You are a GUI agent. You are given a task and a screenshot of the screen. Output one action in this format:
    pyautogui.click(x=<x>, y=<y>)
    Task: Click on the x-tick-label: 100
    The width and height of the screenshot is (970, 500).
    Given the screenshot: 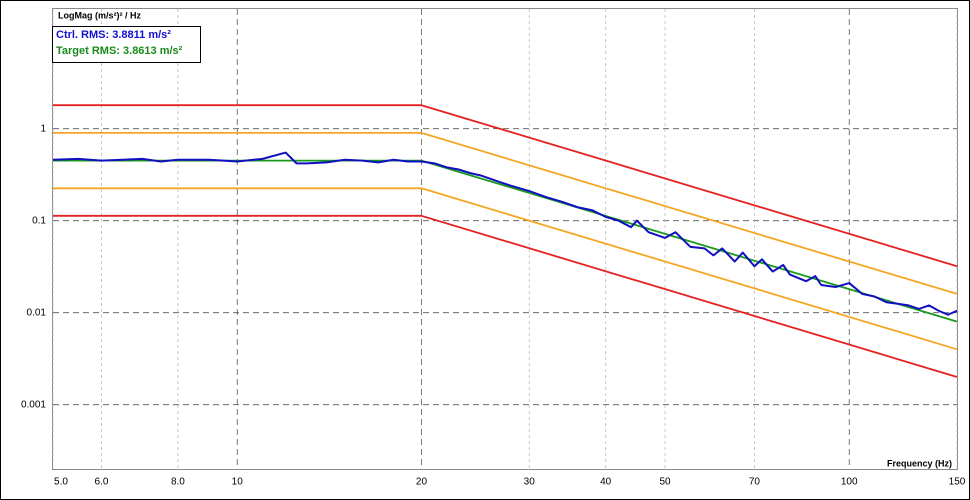 What is the action you would take?
    pyautogui.click(x=849, y=482)
    